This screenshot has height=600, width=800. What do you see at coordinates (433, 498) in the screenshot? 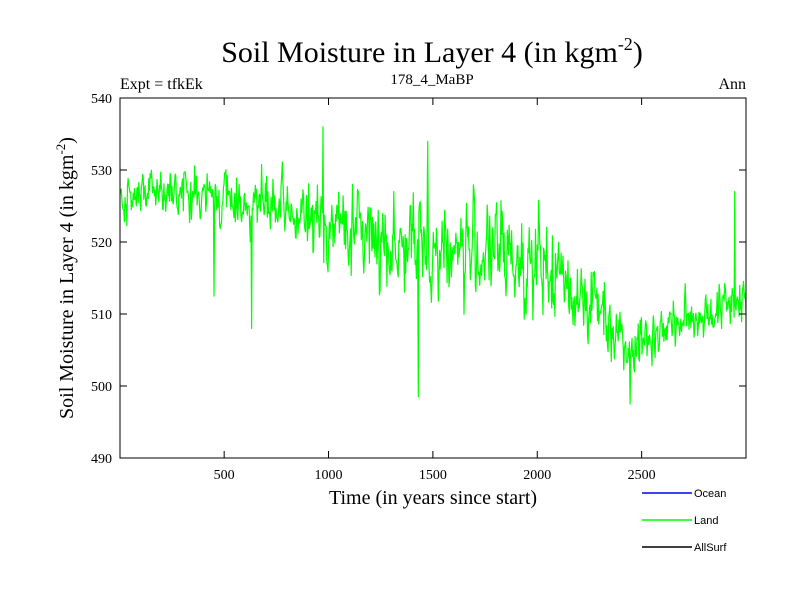
I see `x-axis-label: Time (in years since start)` at bounding box center [433, 498].